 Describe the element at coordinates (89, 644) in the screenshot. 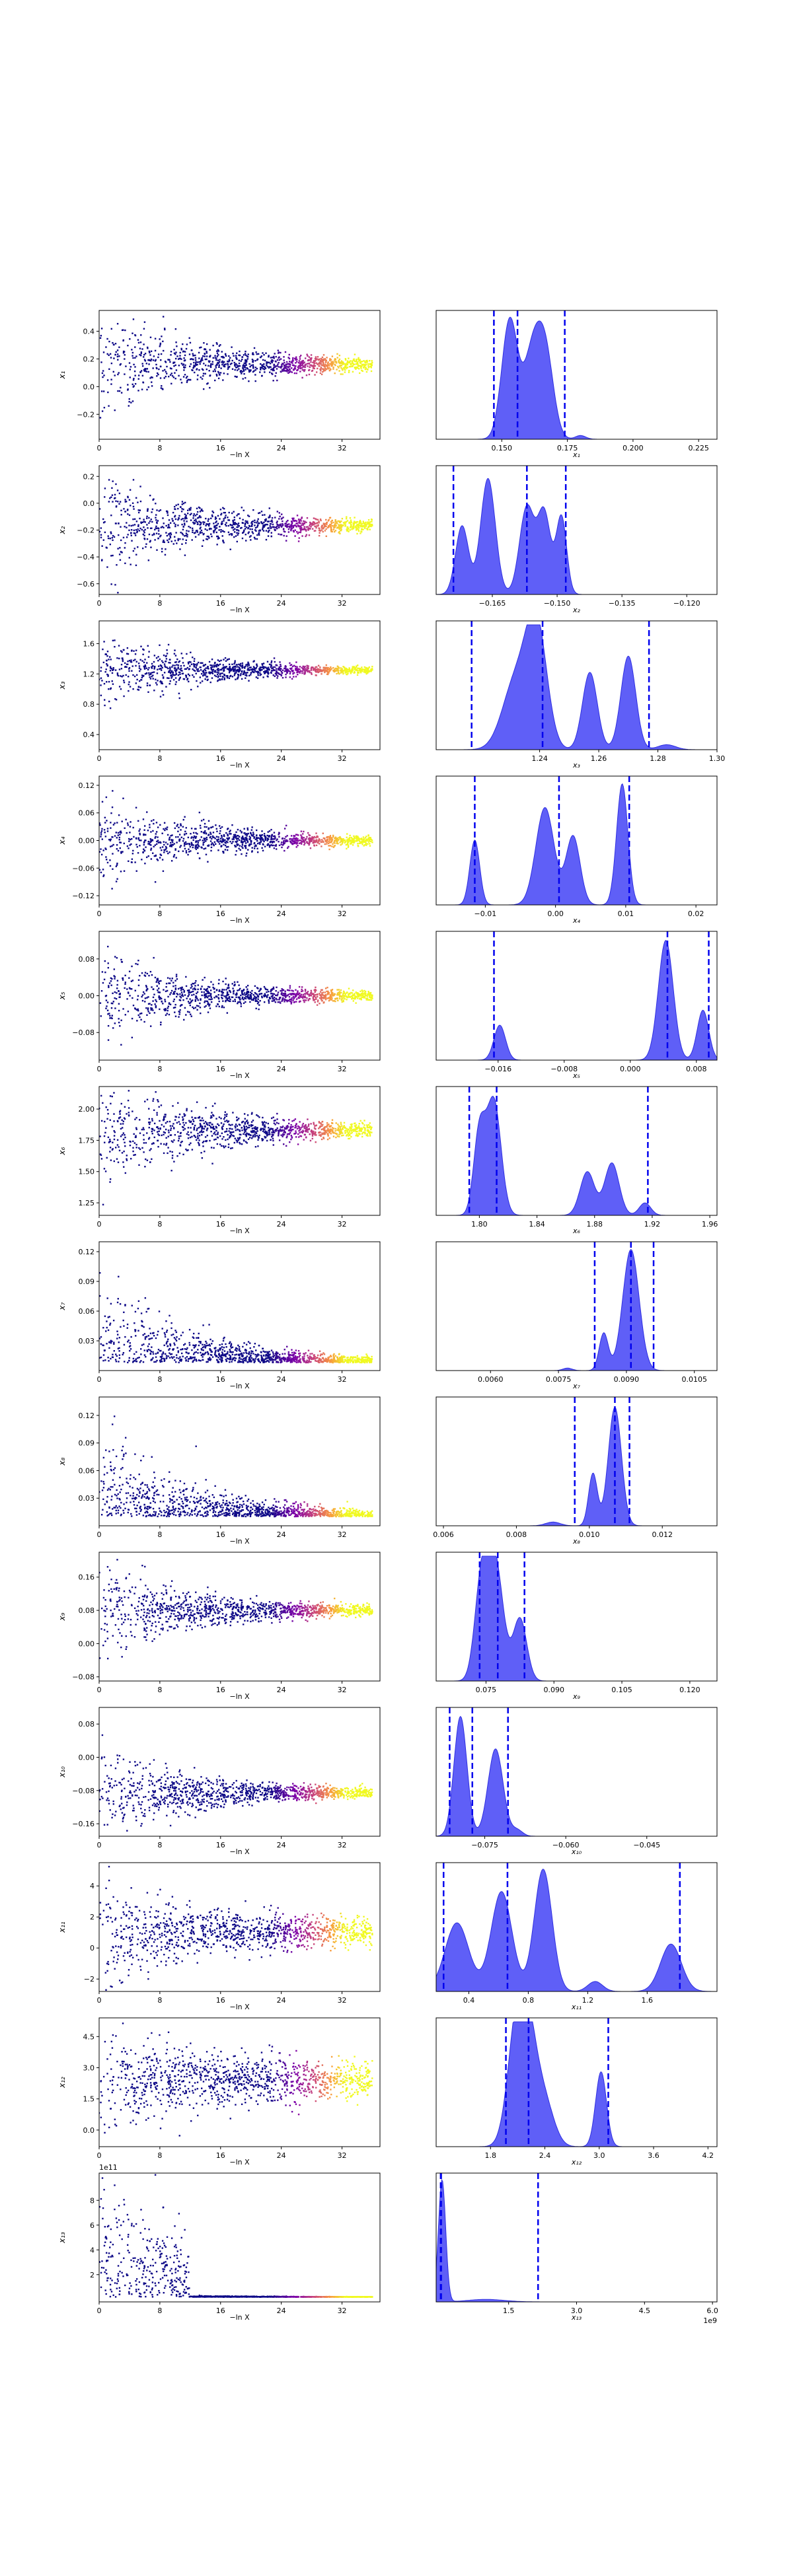

I see `trace-ytick-label: 1.6` at that location.